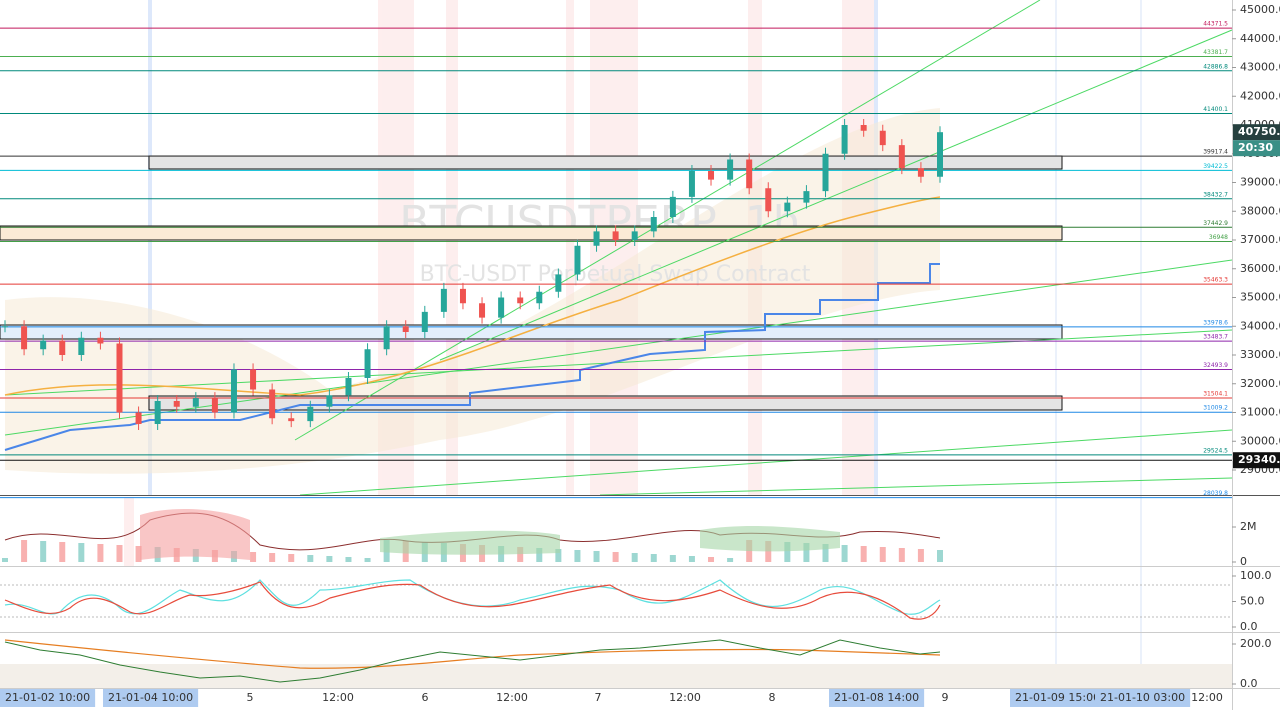 Image resolution: width=1280 pixels, height=710 pixels. I want to click on time-label: 21-01-09 15:00, so click(1057, 697).